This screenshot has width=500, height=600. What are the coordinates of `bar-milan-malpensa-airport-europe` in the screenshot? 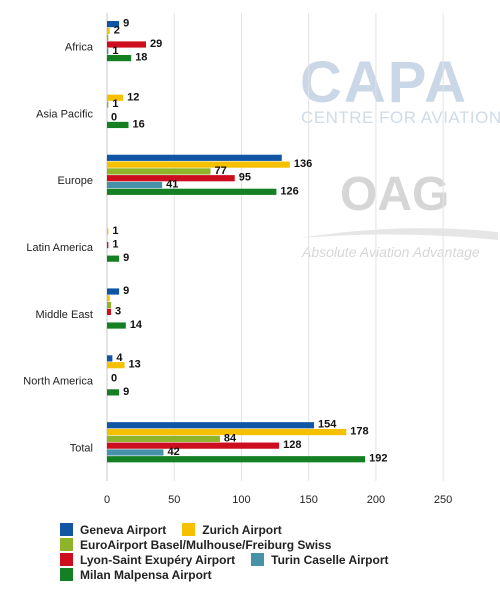 It's located at (192, 191).